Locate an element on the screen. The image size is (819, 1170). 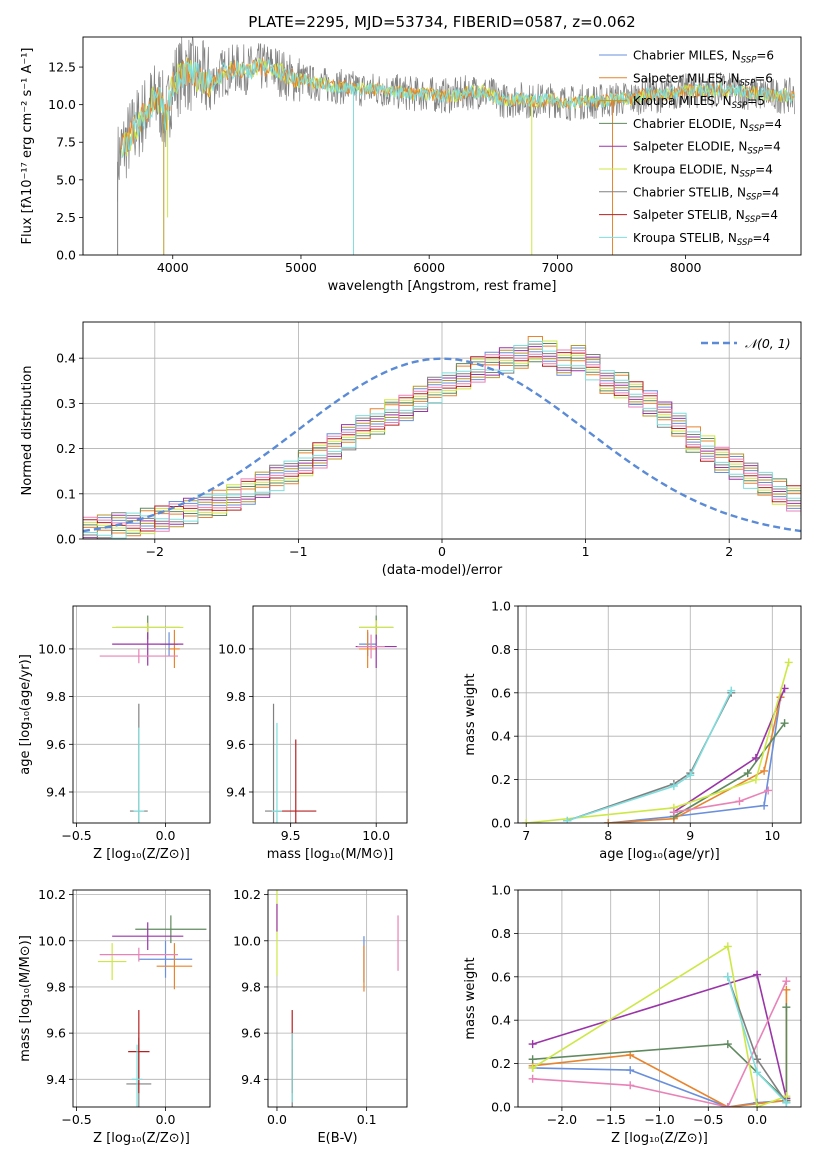
x-tick-label: 1 is located at coordinates (586, 551).